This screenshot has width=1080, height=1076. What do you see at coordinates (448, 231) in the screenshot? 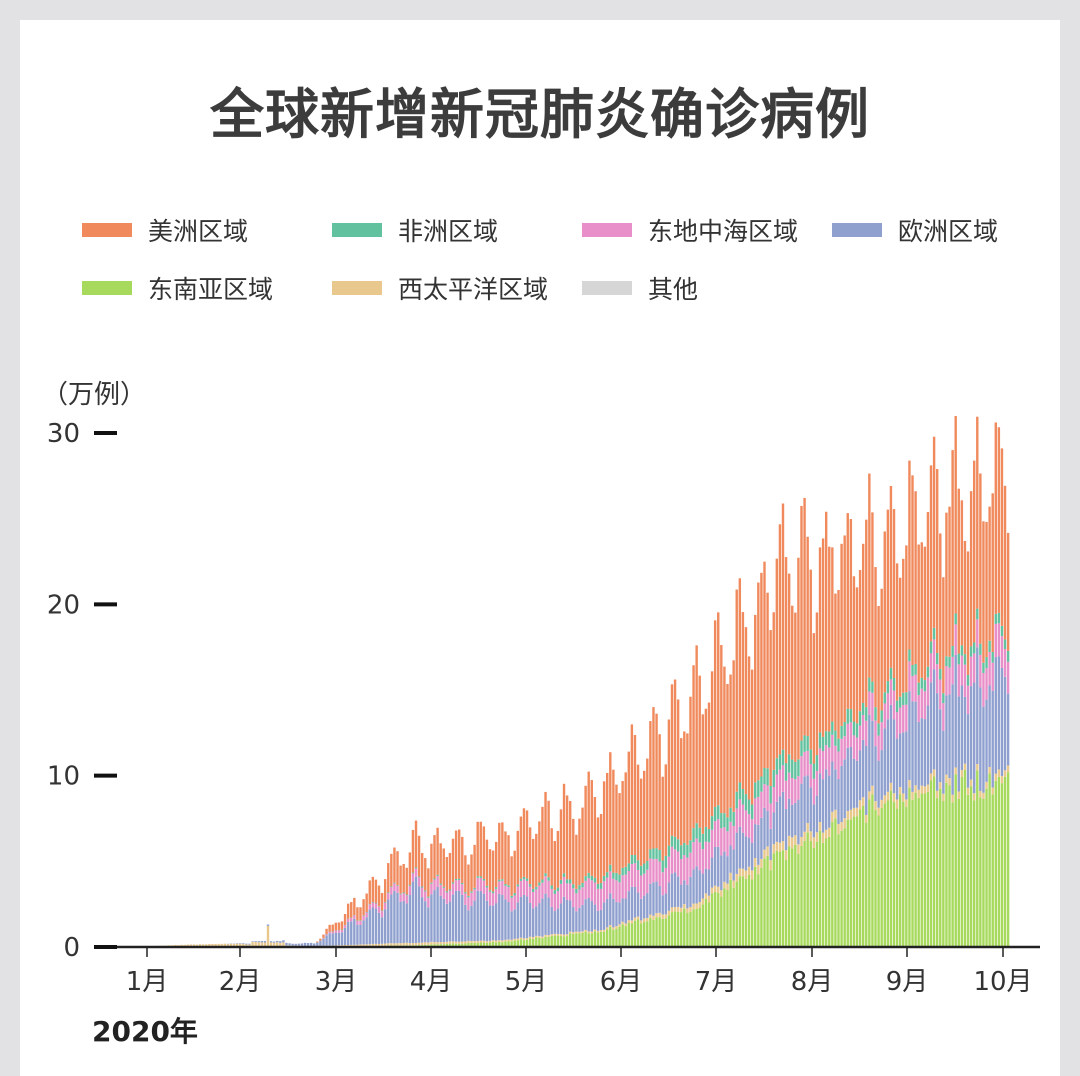
I see `legend-label-africa: 非洲区域` at bounding box center [448, 231].